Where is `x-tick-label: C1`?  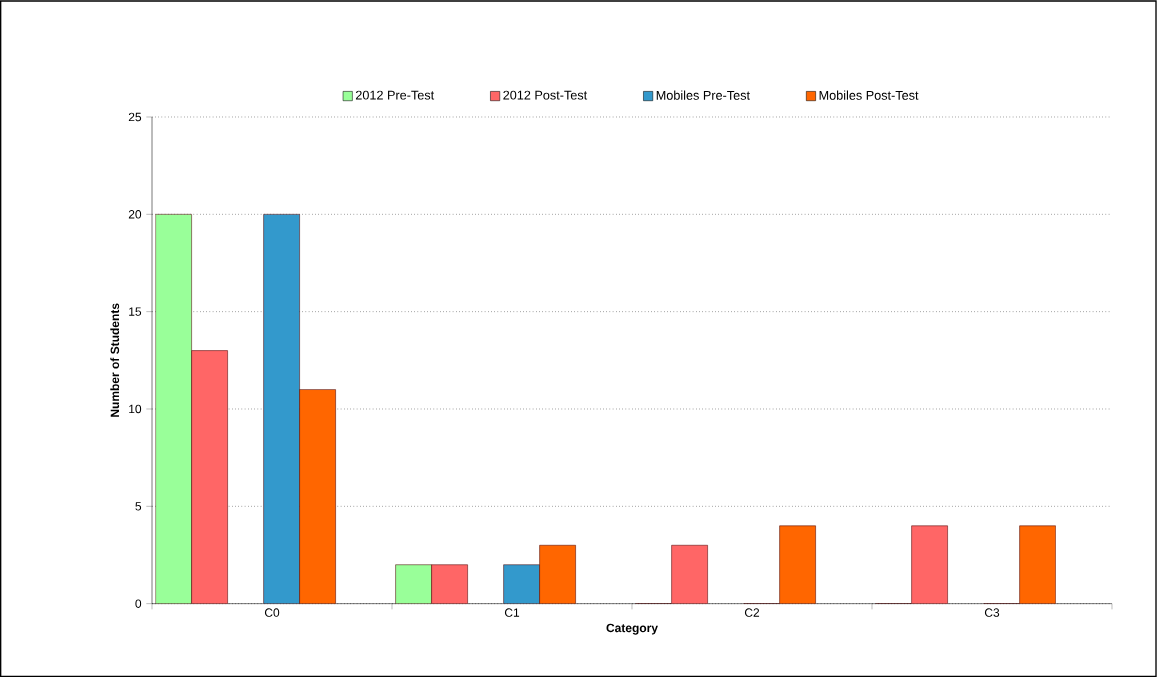 x-tick-label: C1 is located at coordinates (512, 612).